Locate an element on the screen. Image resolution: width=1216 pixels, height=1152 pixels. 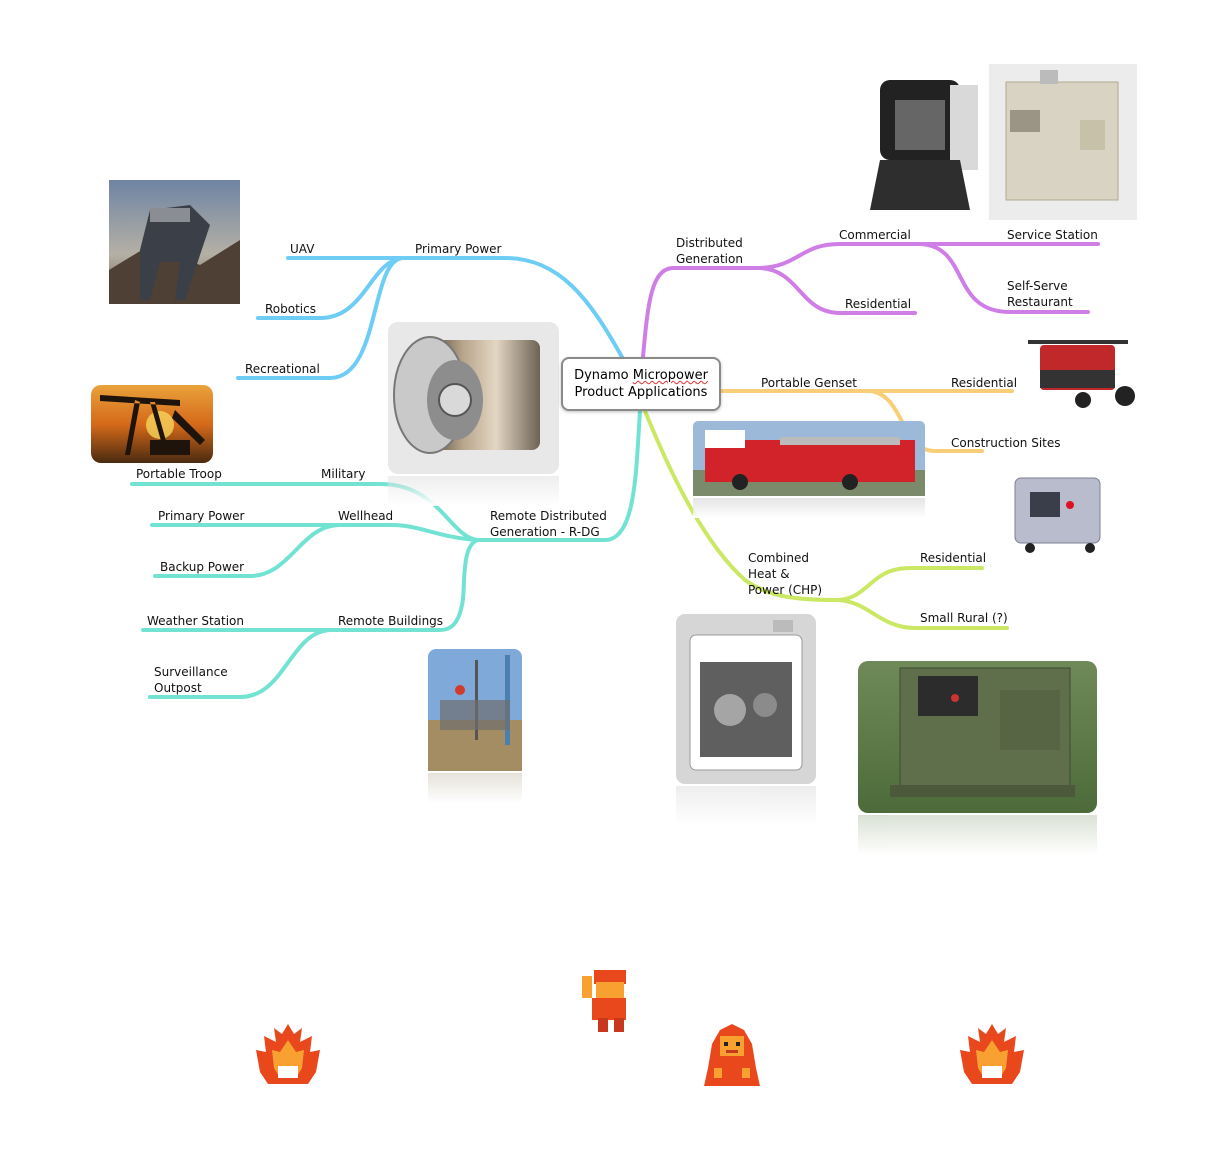
link-remote-buildings is located at coordinates (404, 585).